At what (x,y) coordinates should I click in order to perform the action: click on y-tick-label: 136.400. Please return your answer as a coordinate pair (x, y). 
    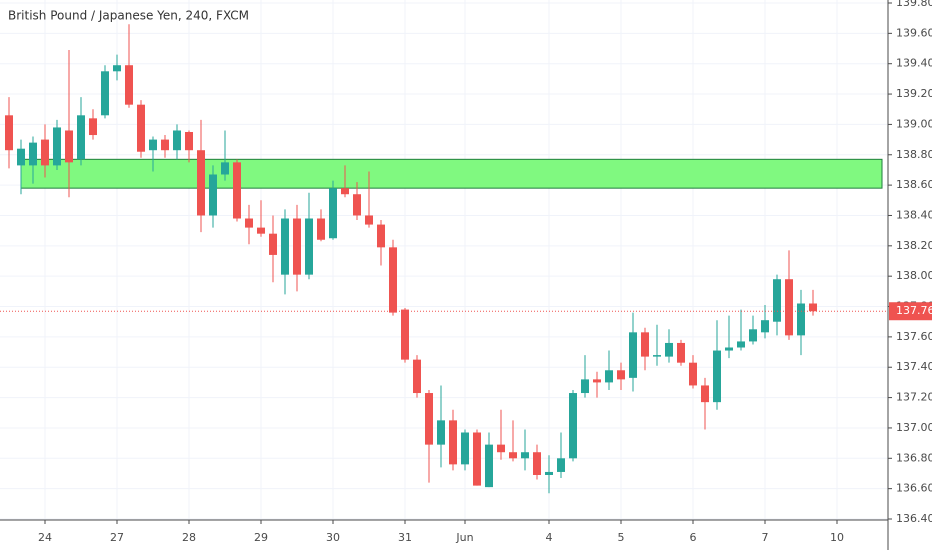
    Looking at the image, I should click on (914, 518).